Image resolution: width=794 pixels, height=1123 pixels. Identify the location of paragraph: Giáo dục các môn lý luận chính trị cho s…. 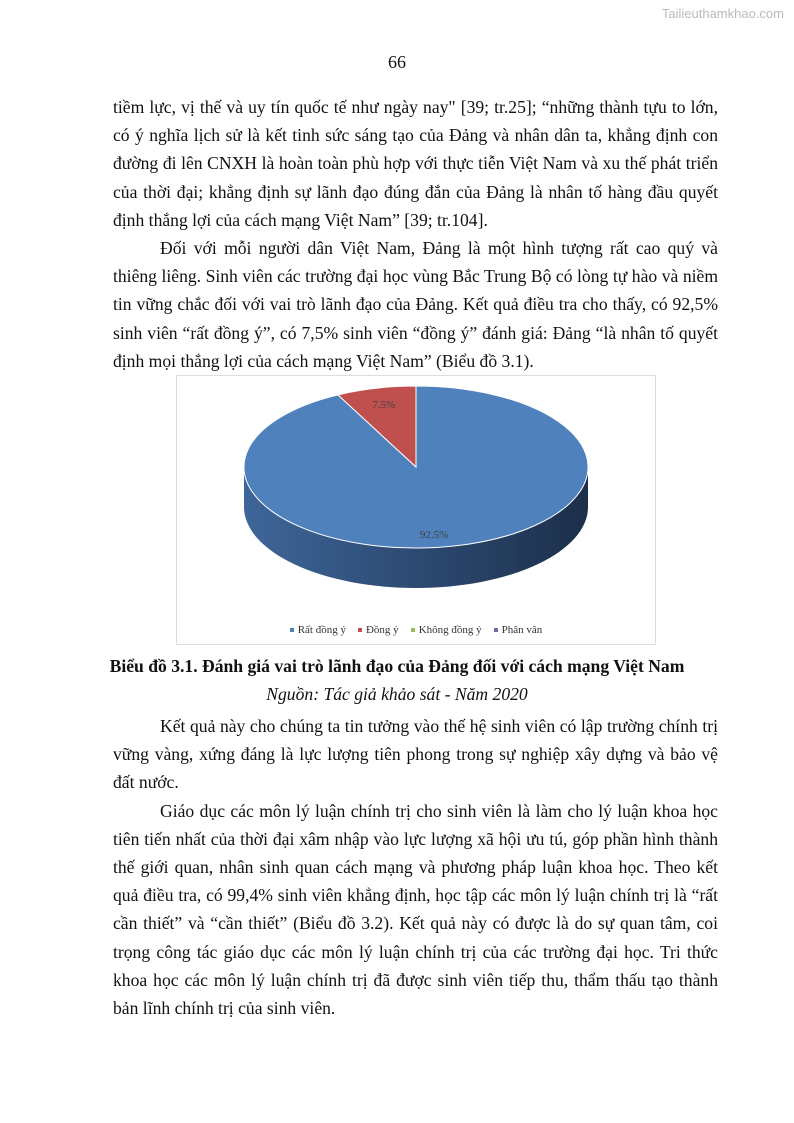
(415, 909).